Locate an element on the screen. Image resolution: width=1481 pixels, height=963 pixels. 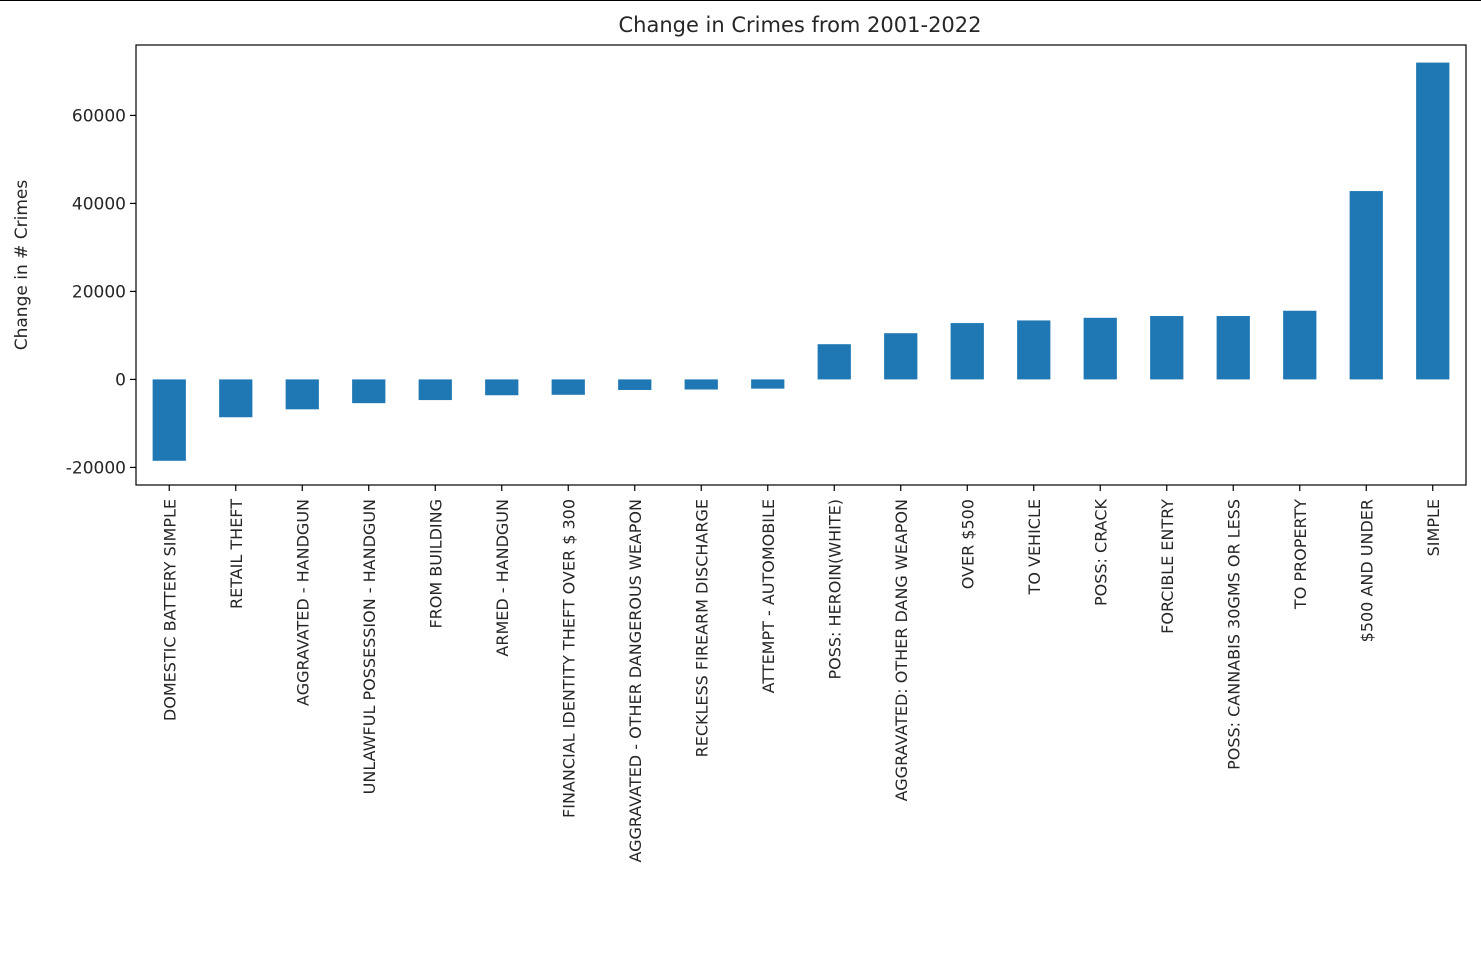
x-tick-label-2: AGGRAVATED - HANDGUN is located at coordinates (302, 602).